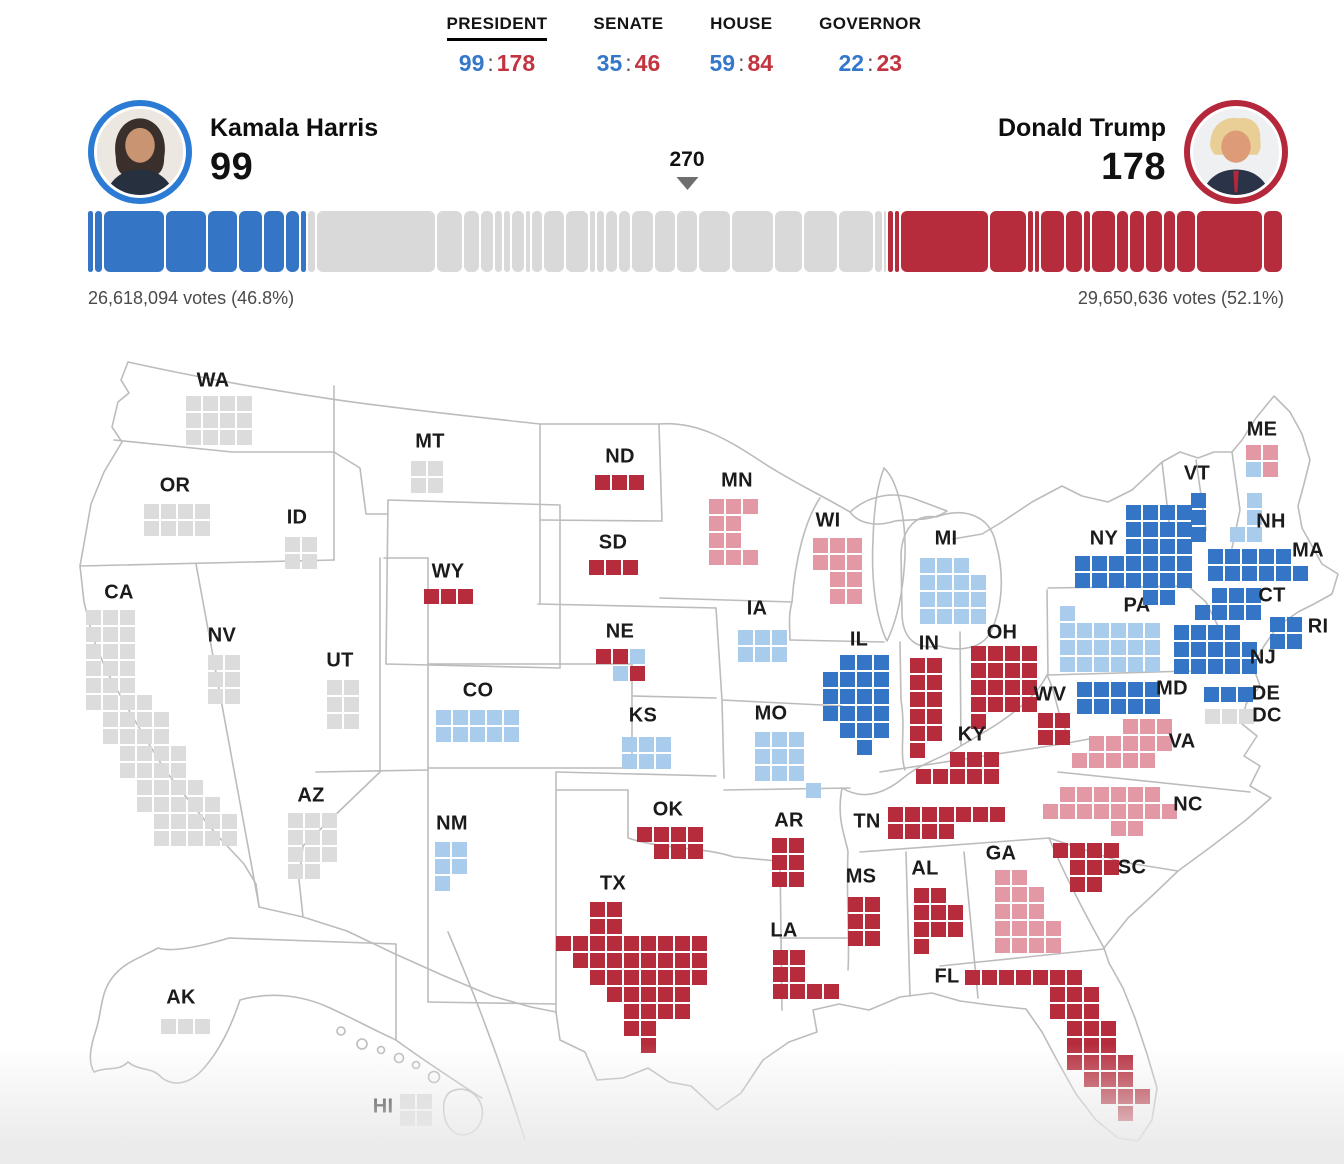 This screenshot has height=1164, width=1344. What do you see at coordinates (1052, 241) in the screenshot?
I see `bar-segment-IN` at bounding box center [1052, 241].